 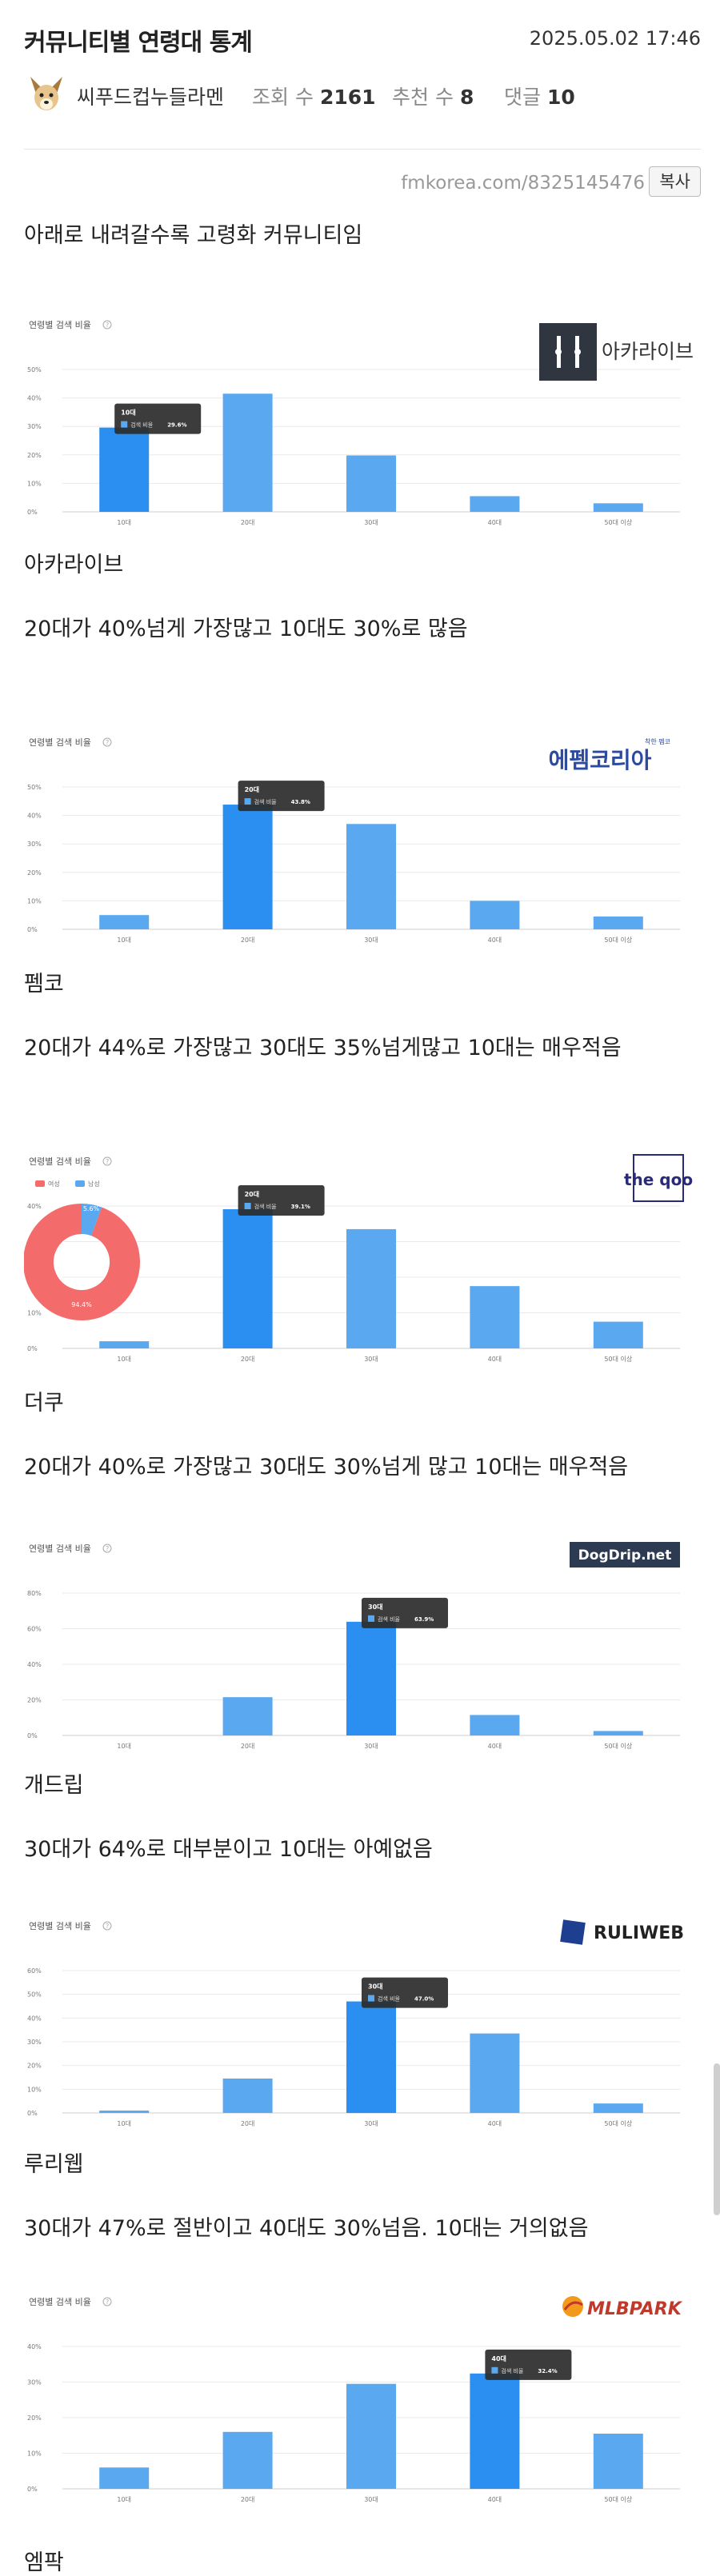 I want to click on like-count-value: 8, so click(x=466, y=98).